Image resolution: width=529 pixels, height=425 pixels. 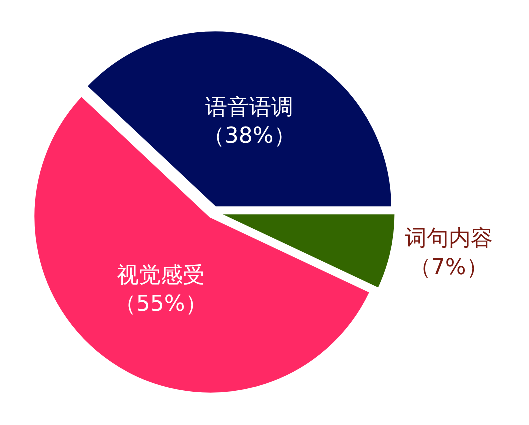 I want to click on data-label: （38%）, so click(x=249, y=137).